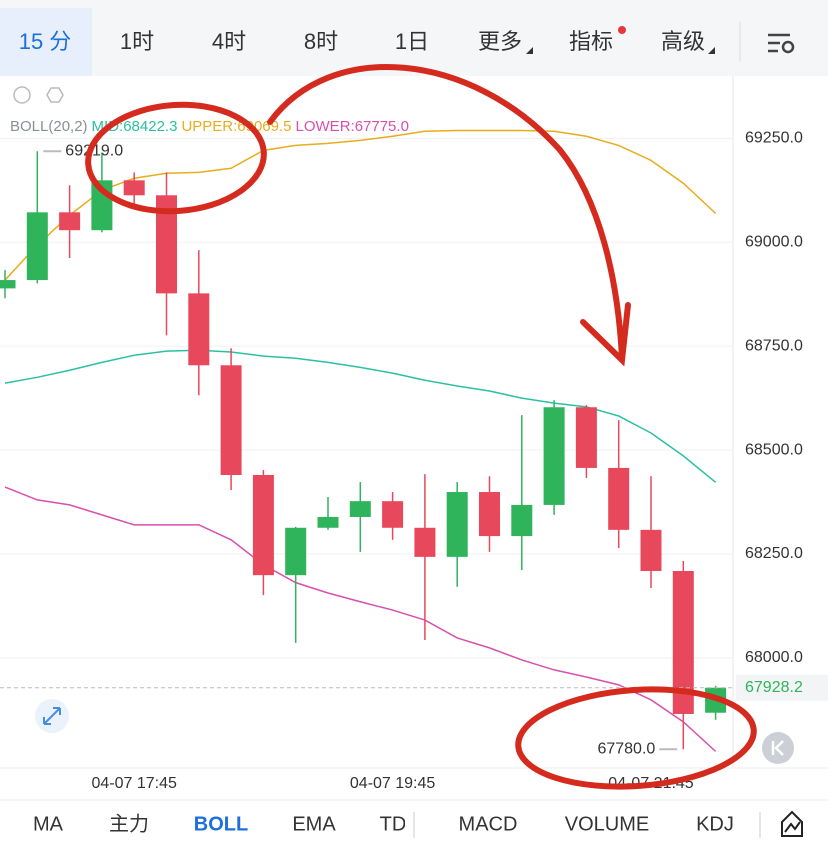 This screenshot has width=828, height=850. I want to click on draw-tool-icon, so click(792, 823).